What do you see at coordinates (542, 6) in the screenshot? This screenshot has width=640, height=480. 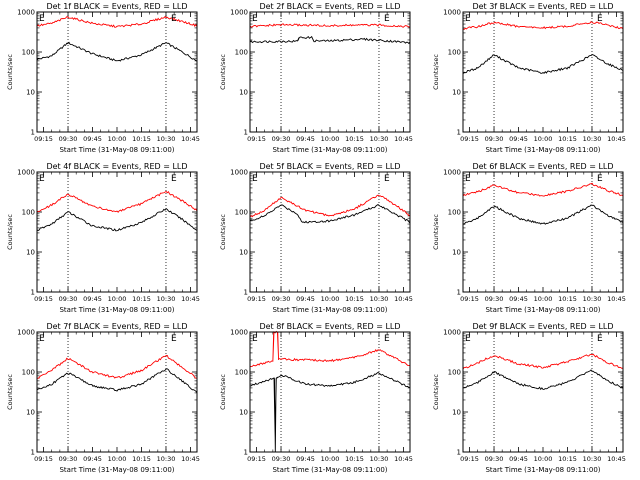 I see `chart-title: Det 3f BLACK = Events, RED = LLD` at bounding box center [542, 6].